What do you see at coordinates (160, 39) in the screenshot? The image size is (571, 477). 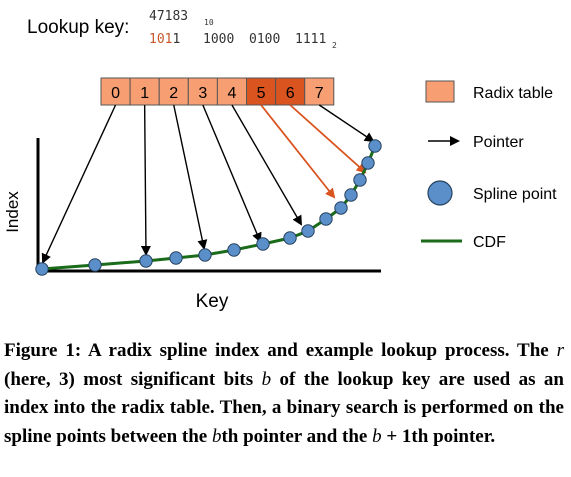 I see `lookup-key-msb: 101` at bounding box center [160, 39].